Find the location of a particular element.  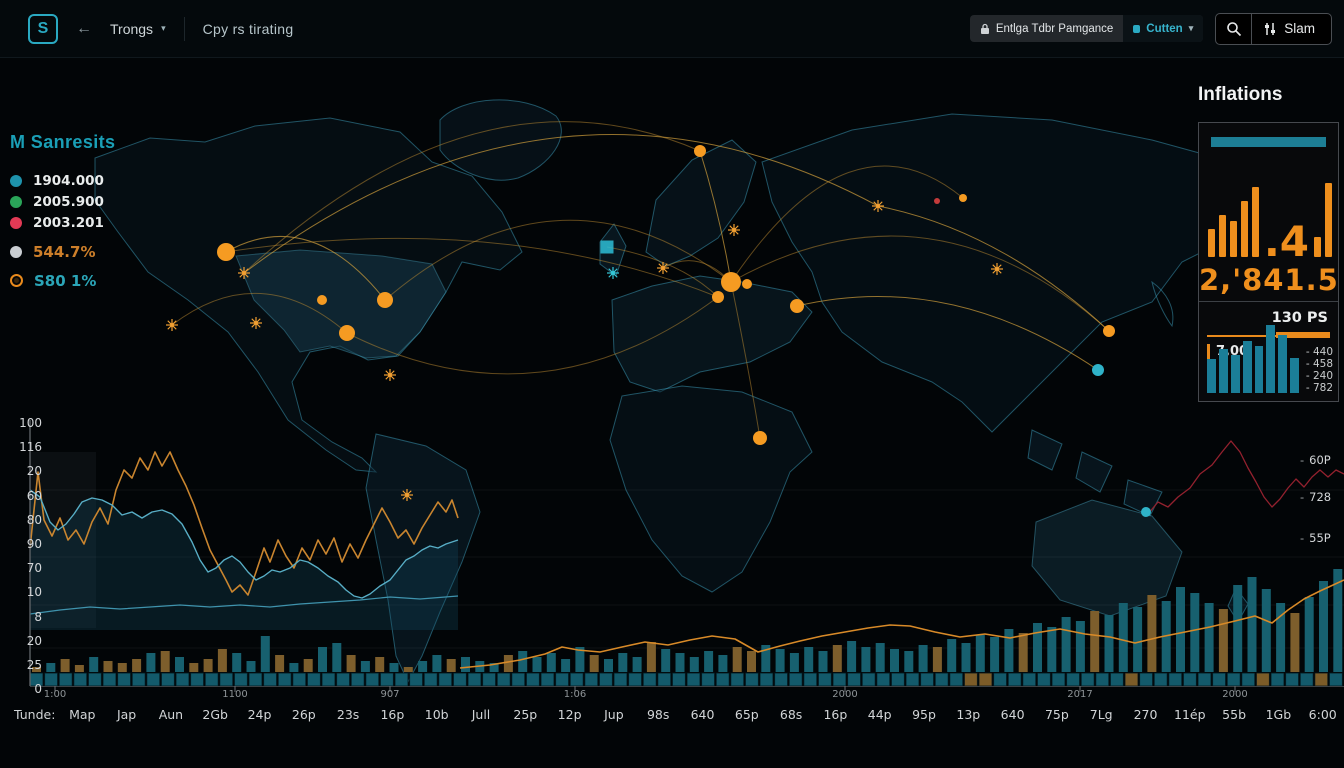

inflations-tick-labels: - 440- 458- 240- 782 is located at coordinates (1319, 370).